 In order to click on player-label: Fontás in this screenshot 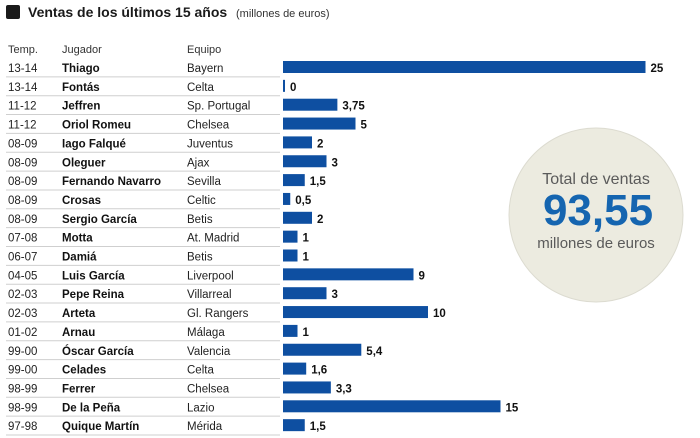, I will do `click(81, 88)`.